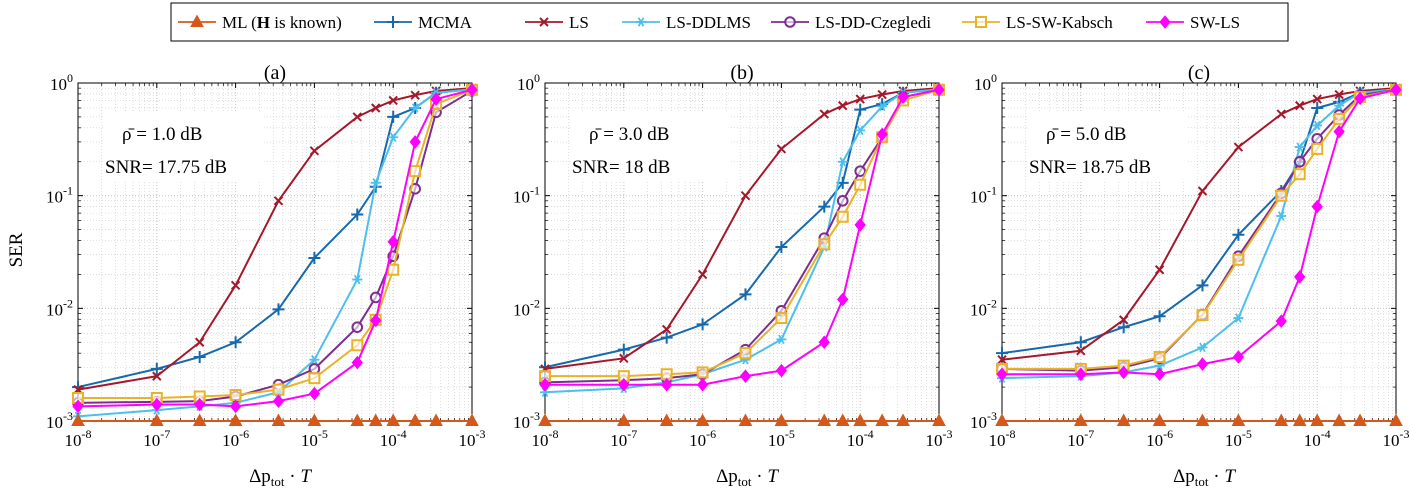  I want to click on legend-frame, so click(729, 22).